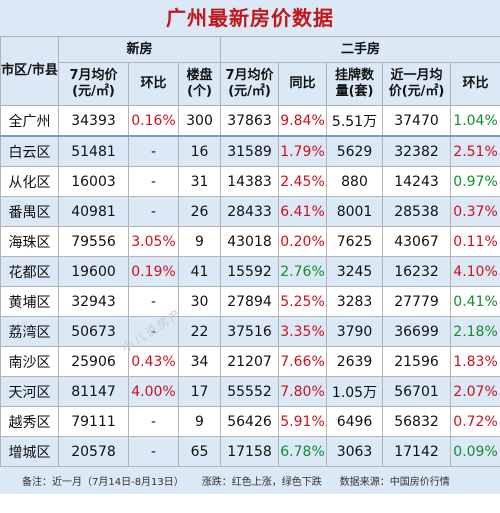 This screenshot has height=513, width=500. What do you see at coordinates (199, 361) in the screenshot?
I see `cell-projects: 34` at bounding box center [199, 361].